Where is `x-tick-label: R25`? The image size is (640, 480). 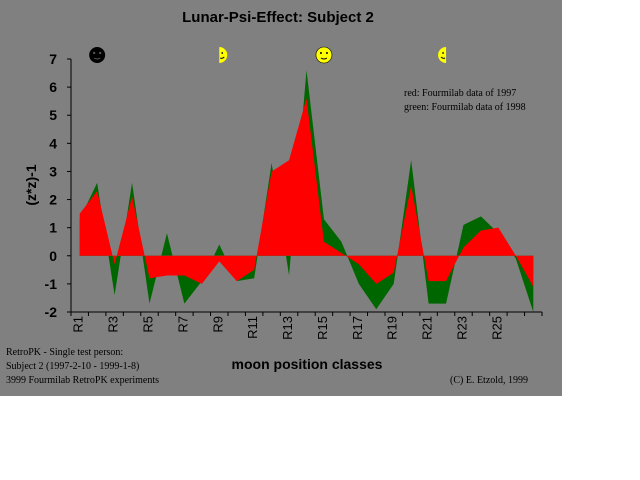 x-tick-label: R25 is located at coordinates (496, 328).